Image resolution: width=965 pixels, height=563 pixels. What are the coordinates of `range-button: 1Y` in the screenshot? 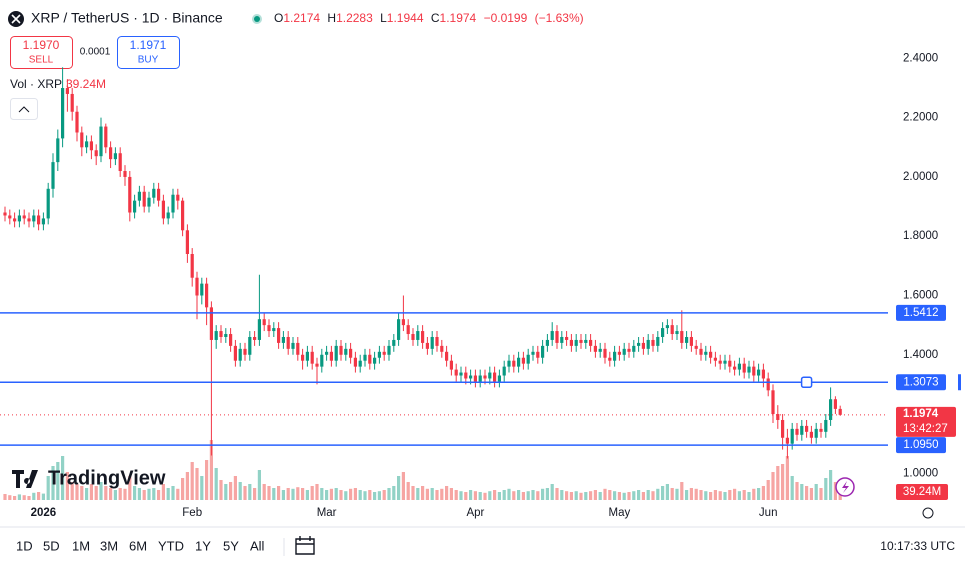 It's located at (203, 545).